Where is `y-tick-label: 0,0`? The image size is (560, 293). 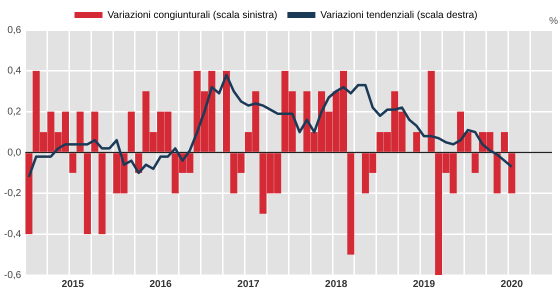 y-tick-label: 0,0 is located at coordinates (14, 152).